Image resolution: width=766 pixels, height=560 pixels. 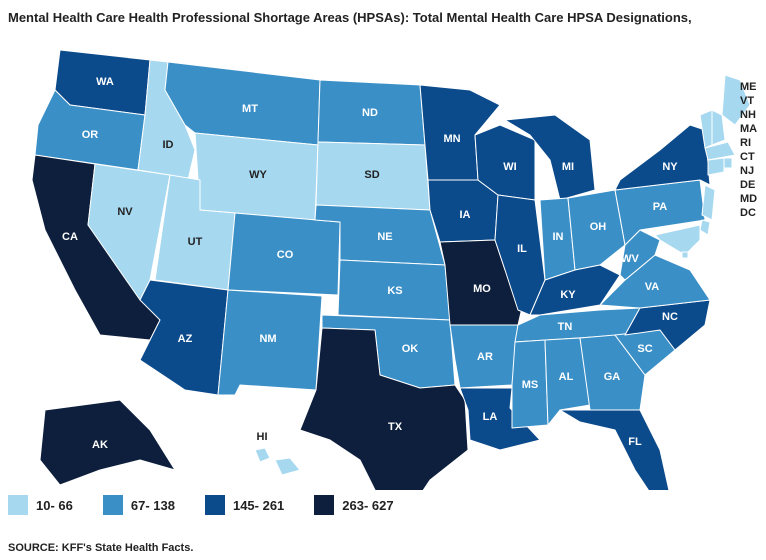 I want to click on state-KY, so click(x=575, y=290).